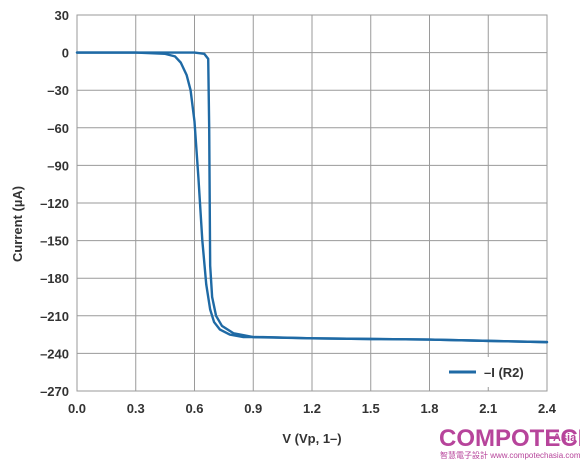  I want to click on legend-label: –I (R2), so click(504, 372).